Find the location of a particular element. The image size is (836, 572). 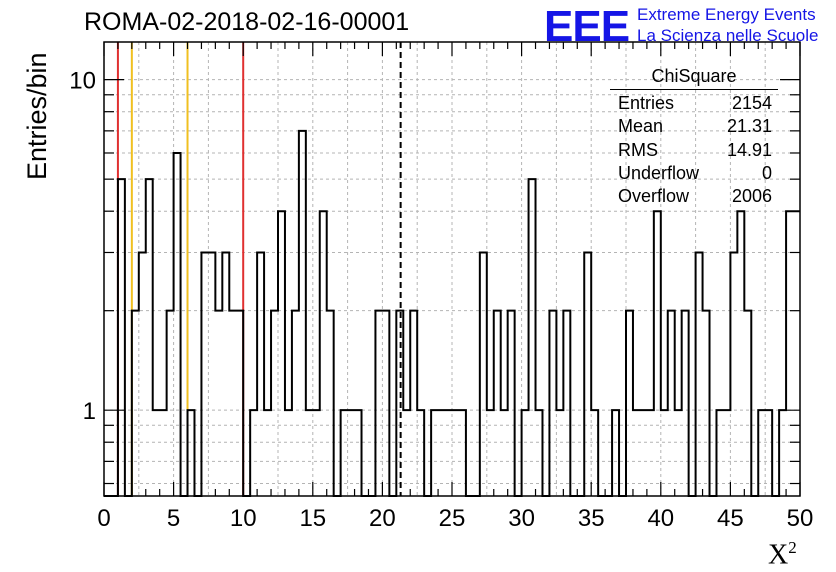

y-tick-label: 1 is located at coordinates (89, 411).